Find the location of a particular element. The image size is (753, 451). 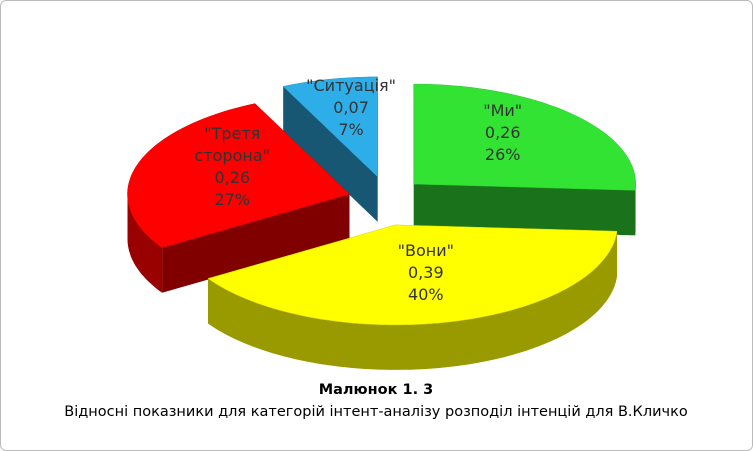

data-label: "Ми" 0,26 26% is located at coordinates (503, 133).